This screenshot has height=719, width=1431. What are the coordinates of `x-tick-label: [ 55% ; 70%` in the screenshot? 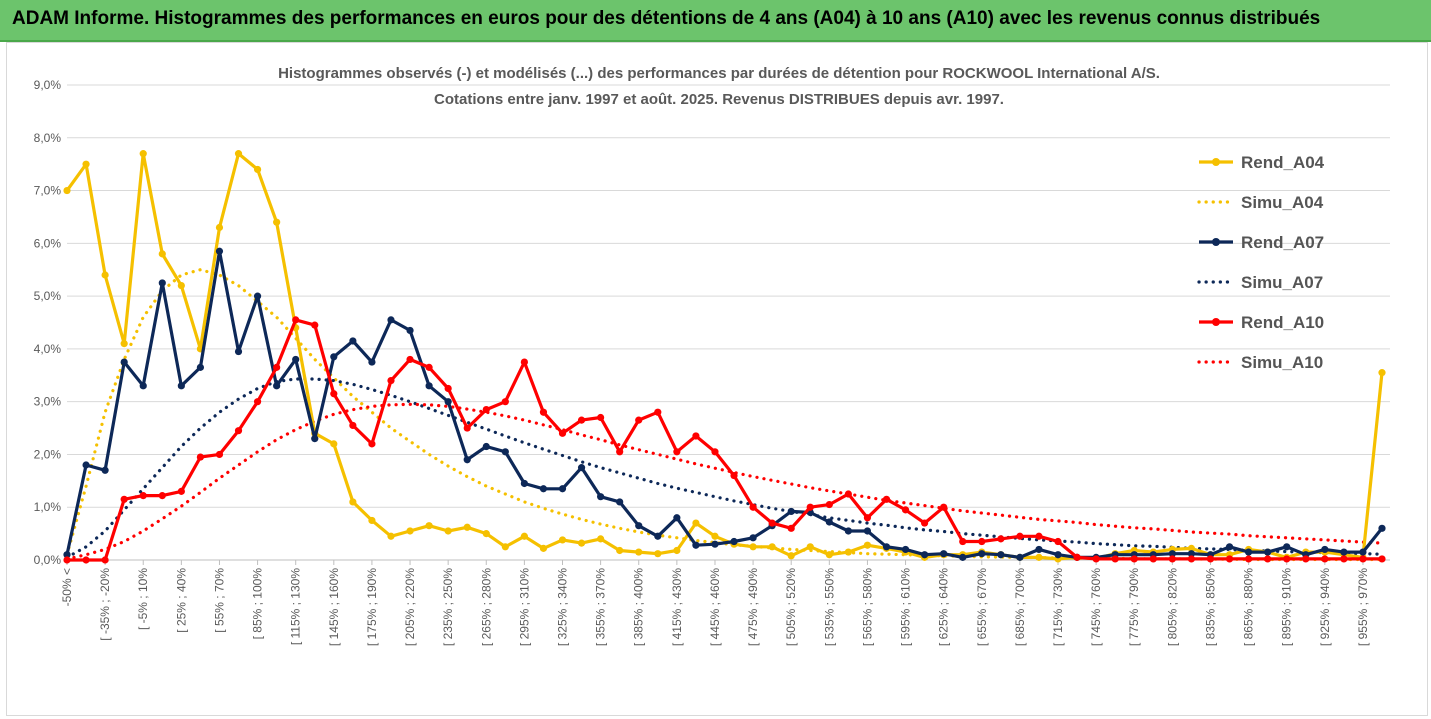 It's located at (219, 600).